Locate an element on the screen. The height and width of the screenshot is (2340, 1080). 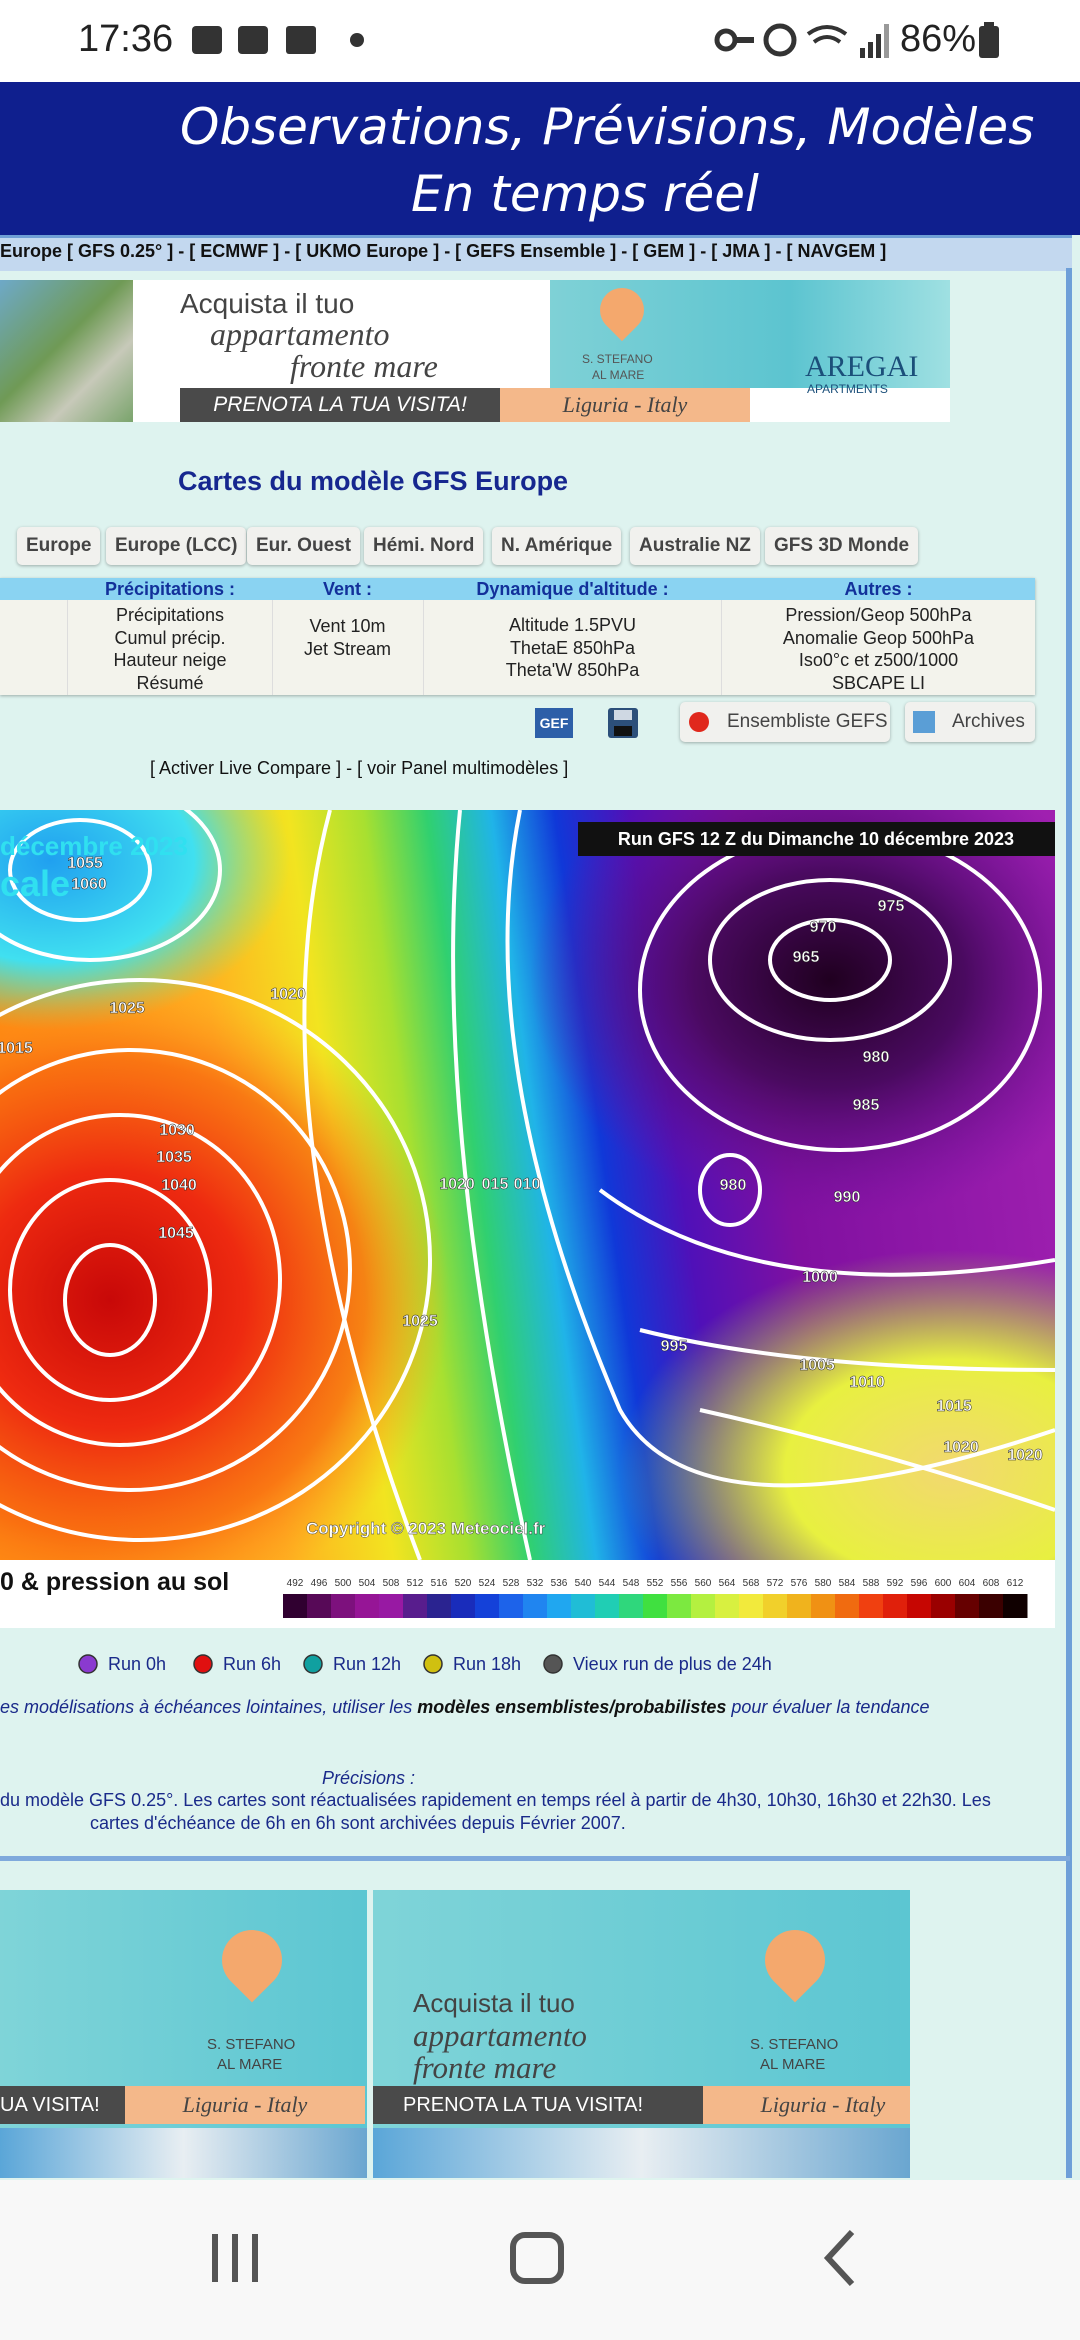
isobar-label: 010 is located at coordinates (527, 1184).